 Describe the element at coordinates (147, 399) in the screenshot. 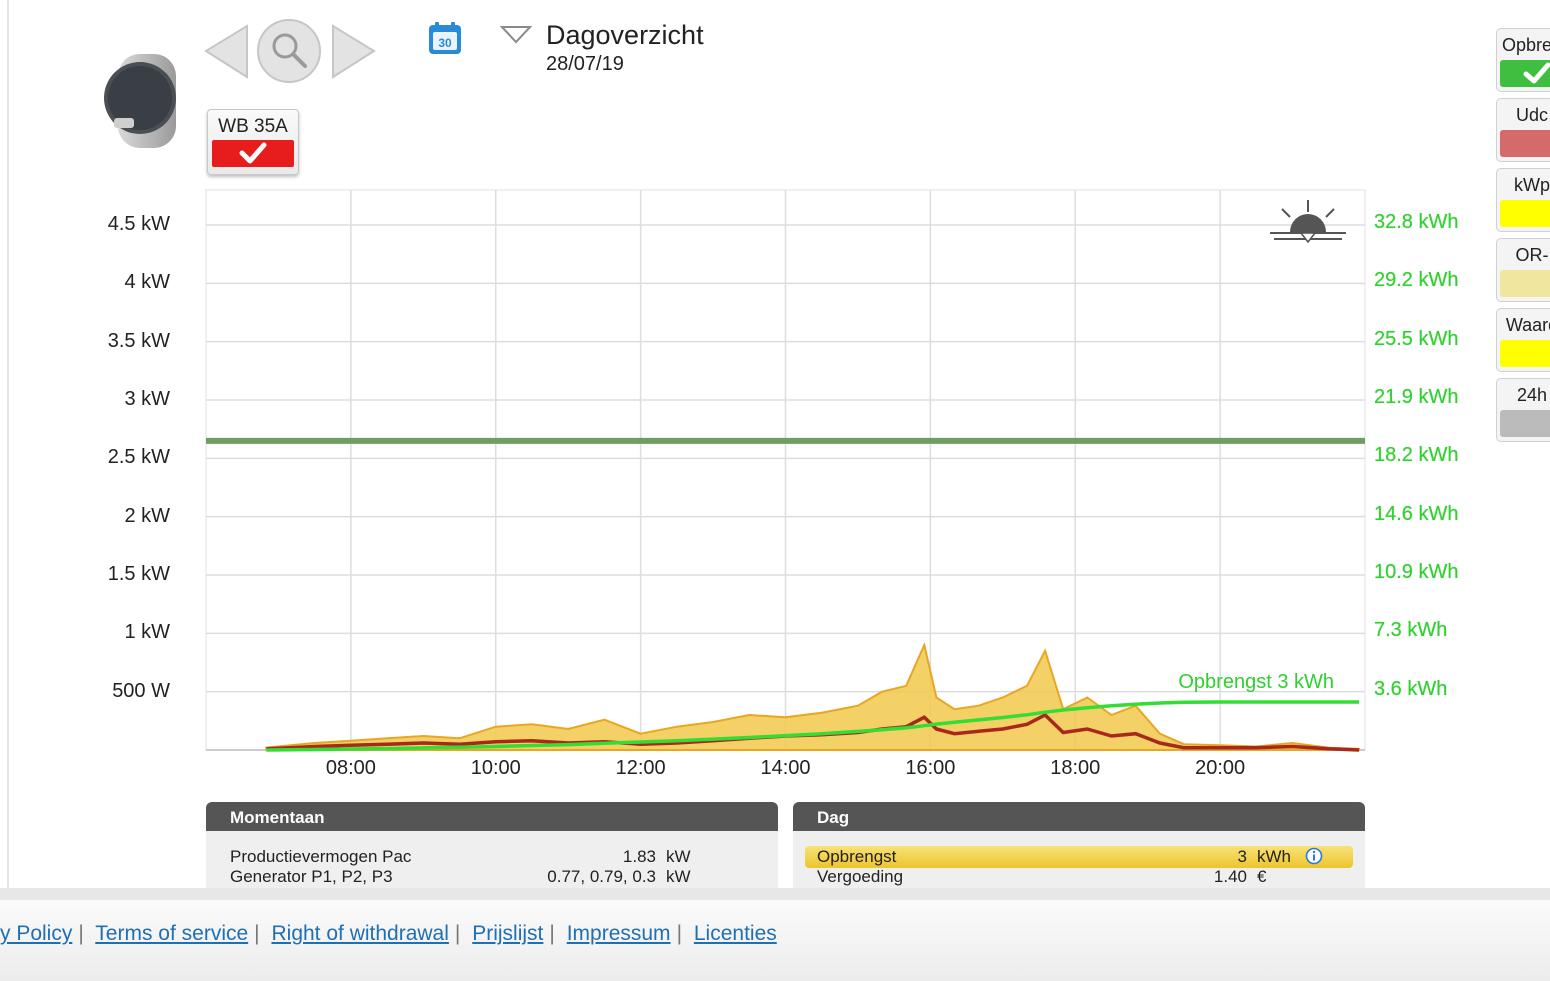

I see `y-tick-label: 3 kW` at that location.